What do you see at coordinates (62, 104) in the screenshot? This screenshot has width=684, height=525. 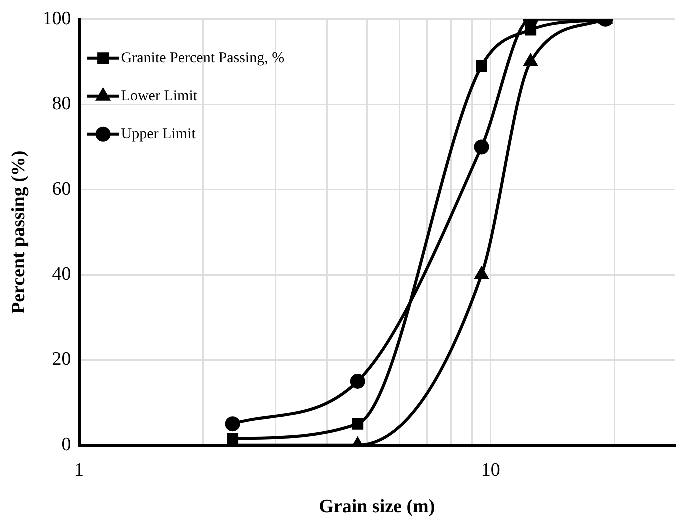 I see `y-tick-label: 80` at bounding box center [62, 104].